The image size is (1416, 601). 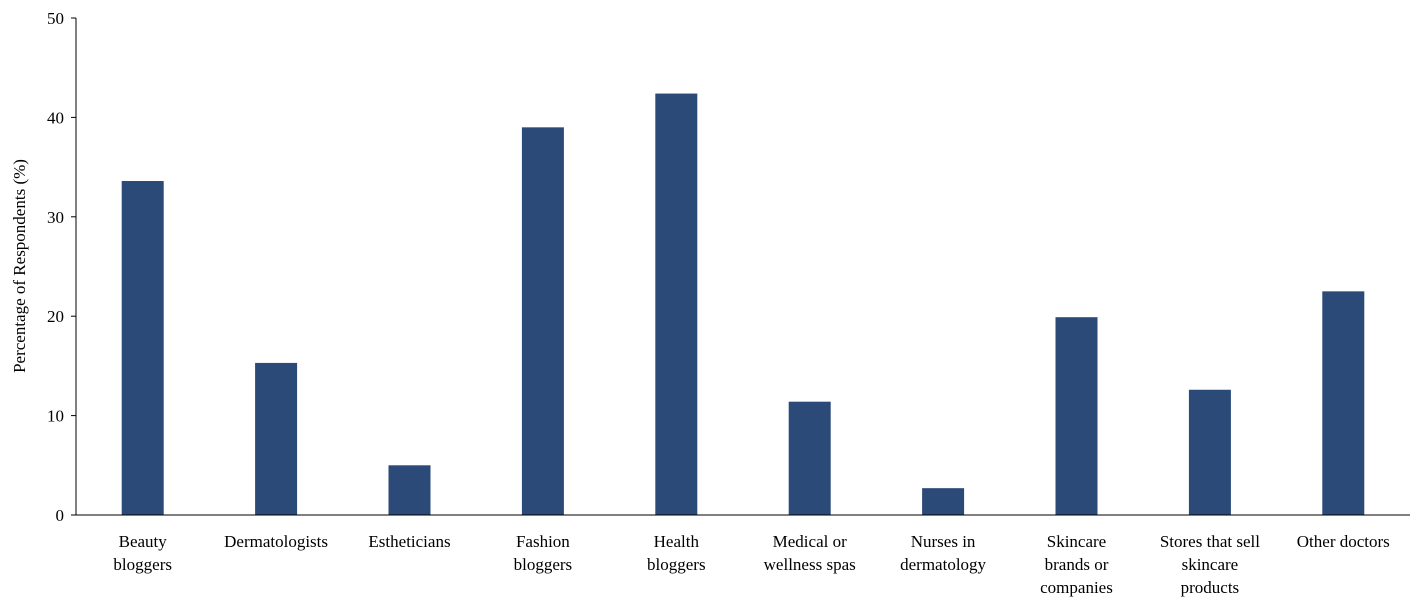 What do you see at coordinates (276, 541) in the screenshot?
I see `x-tick-label: Dermatologists` at bounding box center [276, 541].